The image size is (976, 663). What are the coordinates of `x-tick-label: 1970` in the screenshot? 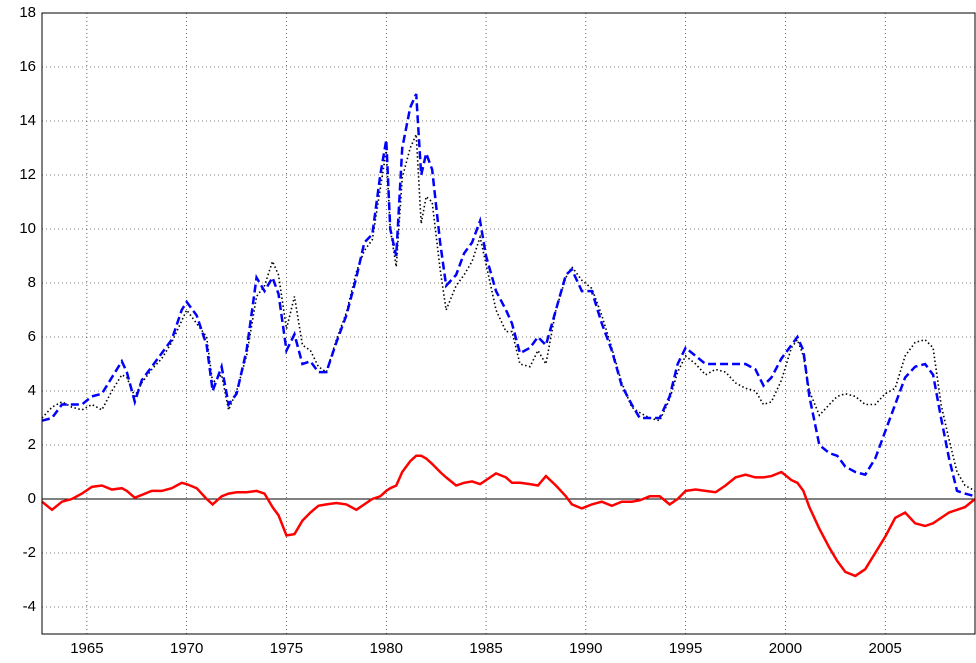 It's located at (186, 648).